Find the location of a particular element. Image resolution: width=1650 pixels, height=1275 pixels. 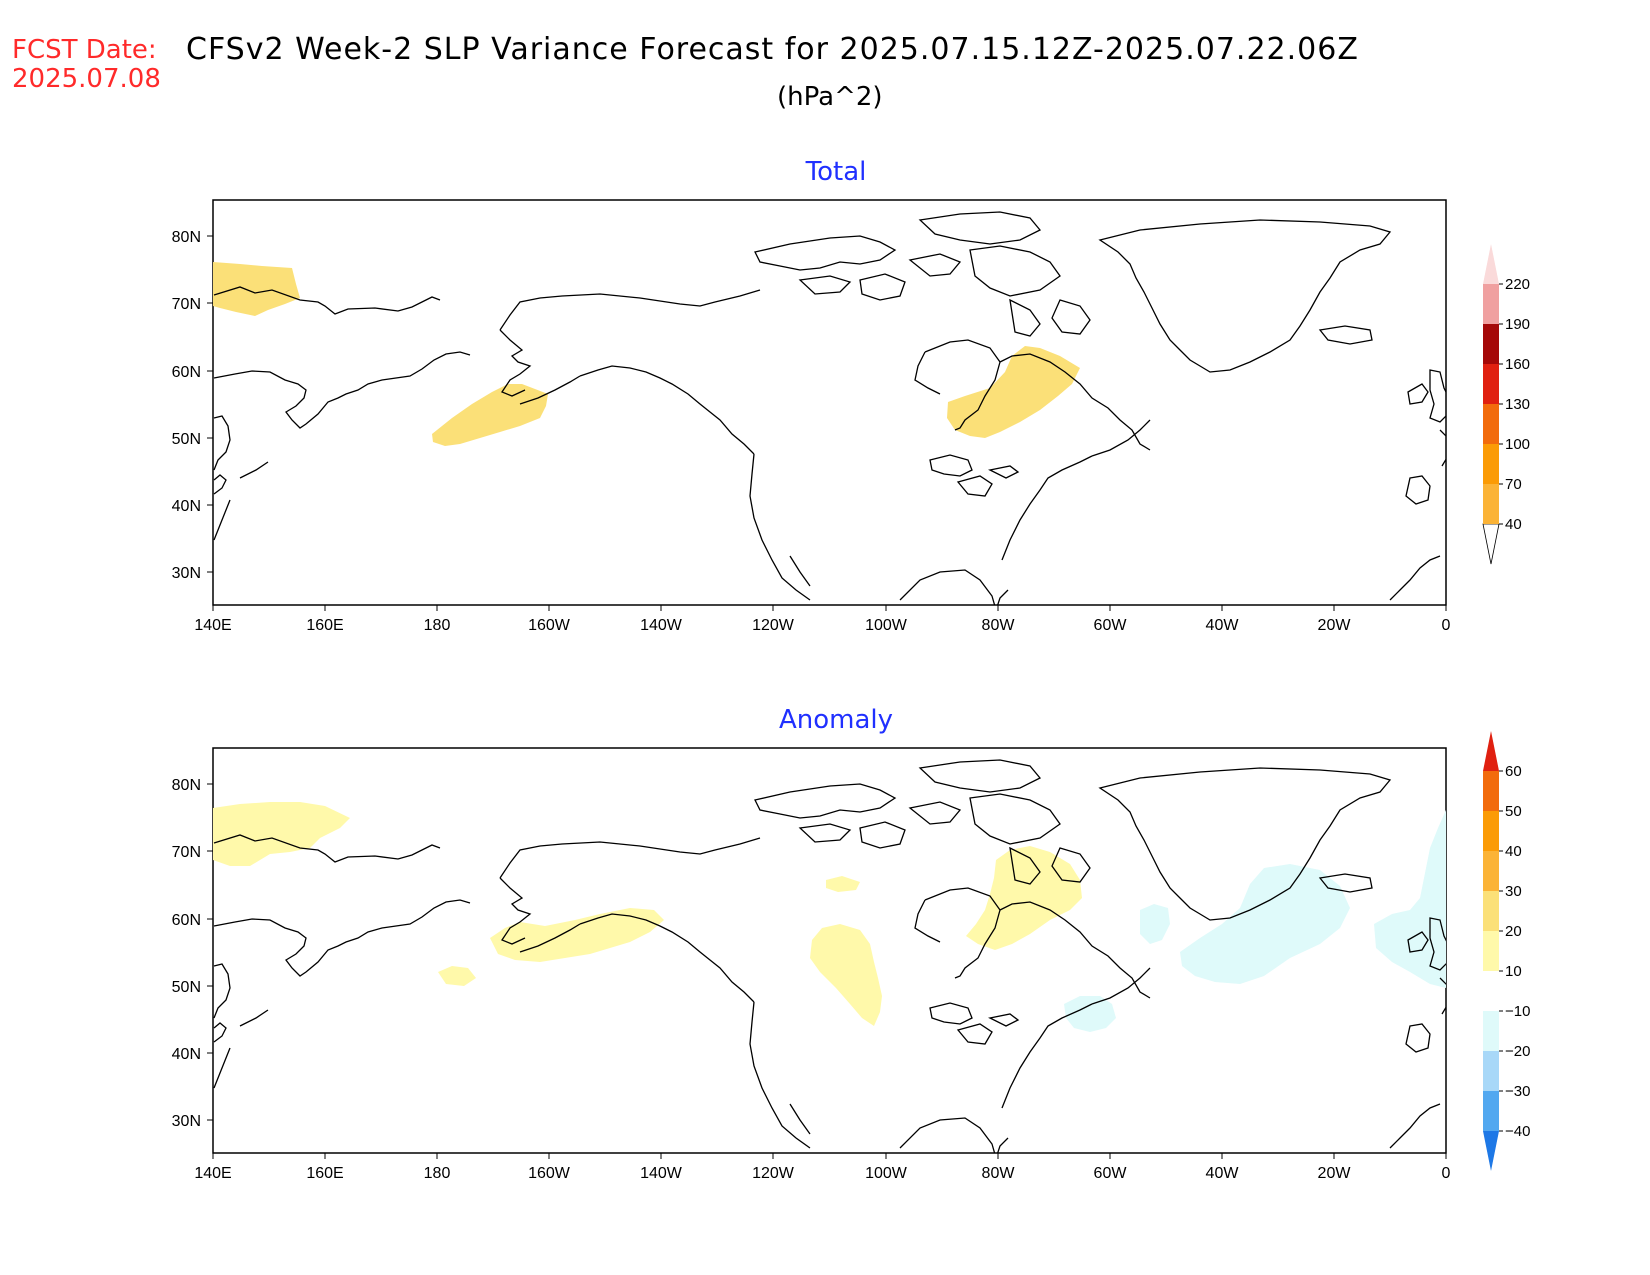

colorbar-total: 40 70 100 130 160 190 220 is located at coordinates (1506, 404).